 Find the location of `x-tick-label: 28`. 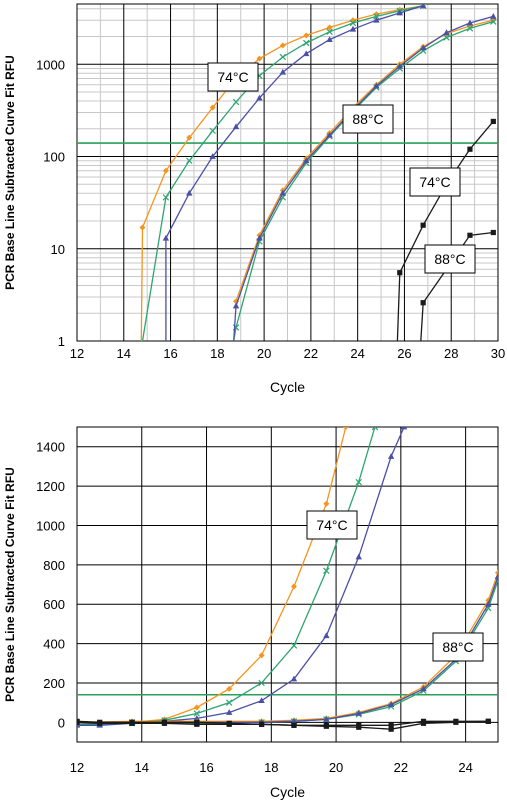

x-tick-label: 28 is located at coordinates (451, 353).